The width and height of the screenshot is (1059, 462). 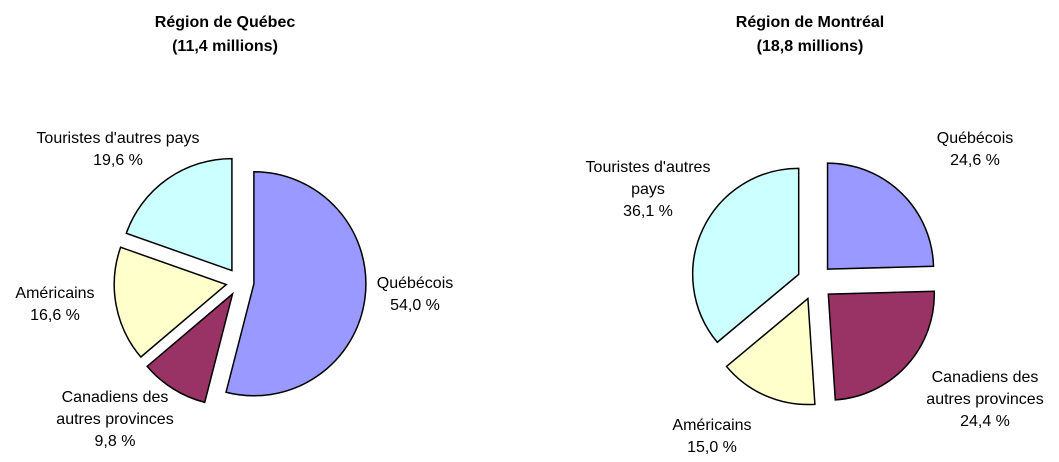 I want to click on slice-label: Touristes d'autres pays 36,1 %, so click(x=648, y=190).